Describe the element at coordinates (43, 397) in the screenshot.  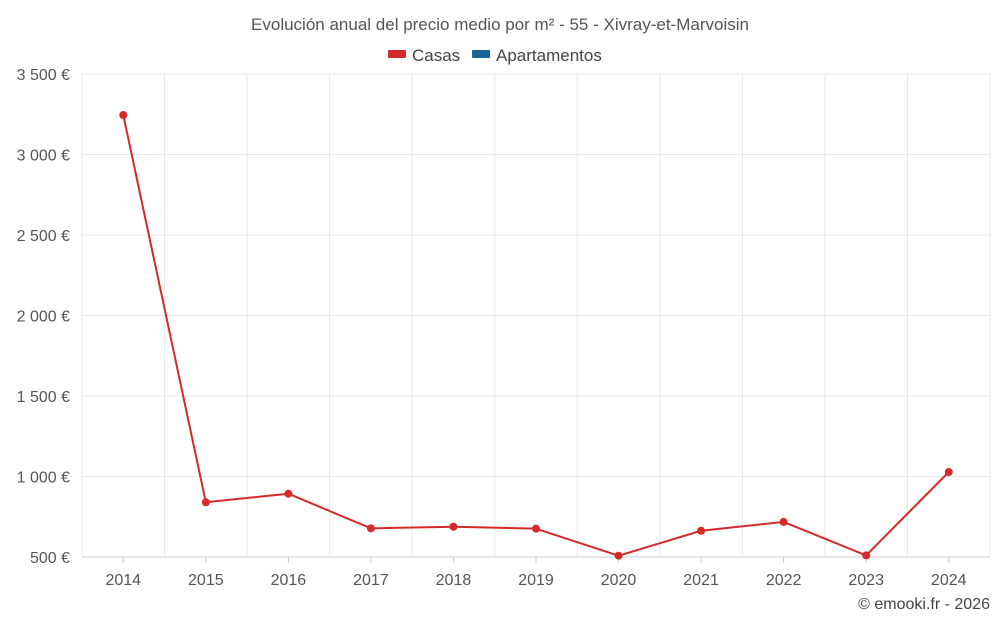
I see `y-tick-label: 1 500 €` at that location.